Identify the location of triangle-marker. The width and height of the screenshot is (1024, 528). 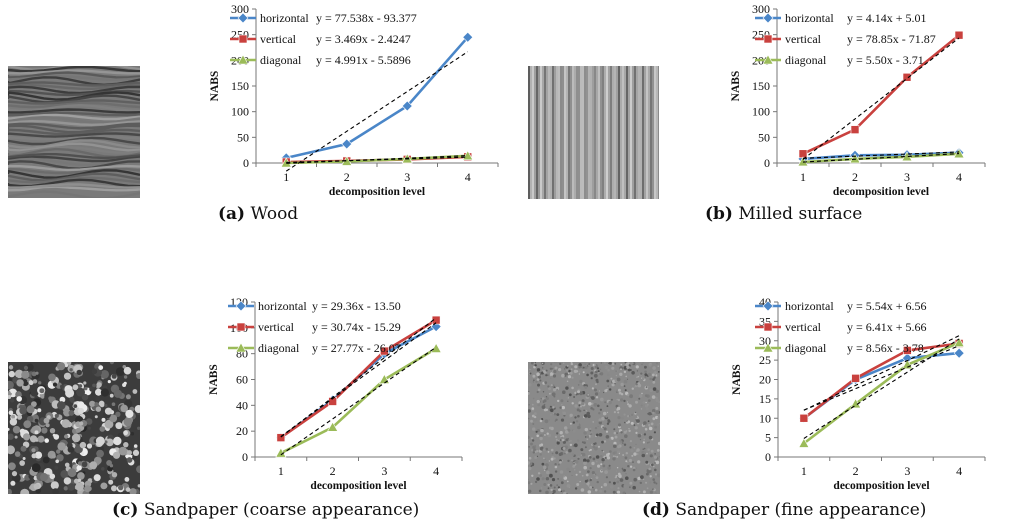
(436, 347).